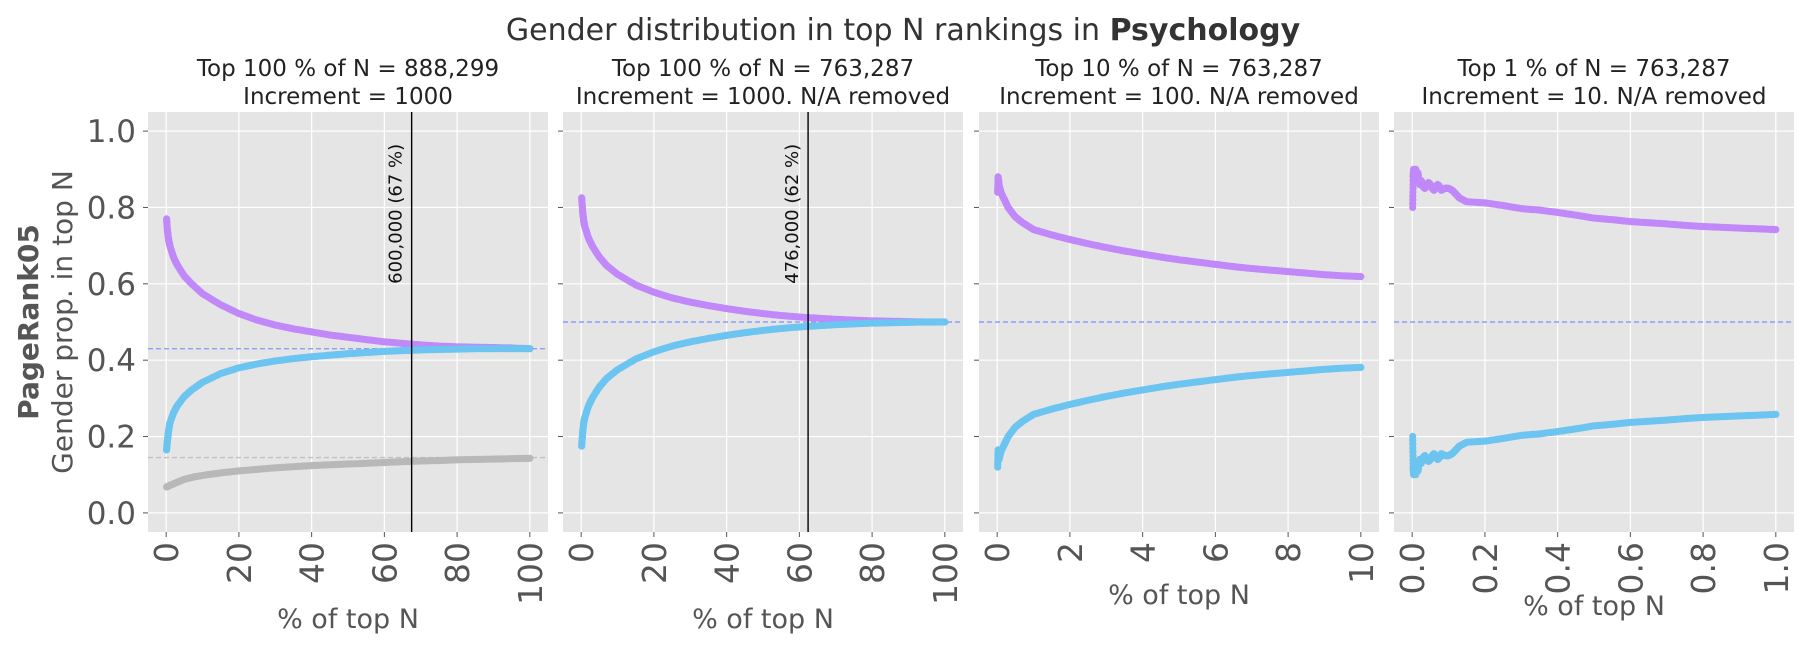  What do you see at coordinates (1485, 568) in the screenshot?
I see `x-tick-label: 0.2` at bounding box center [1485, 568].